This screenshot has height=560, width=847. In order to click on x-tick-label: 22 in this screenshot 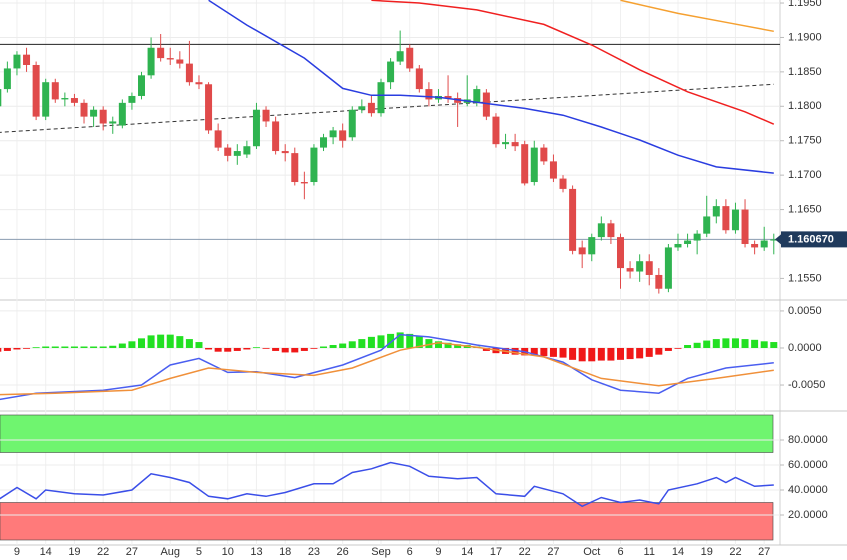, I will do `click(525, 552)`.